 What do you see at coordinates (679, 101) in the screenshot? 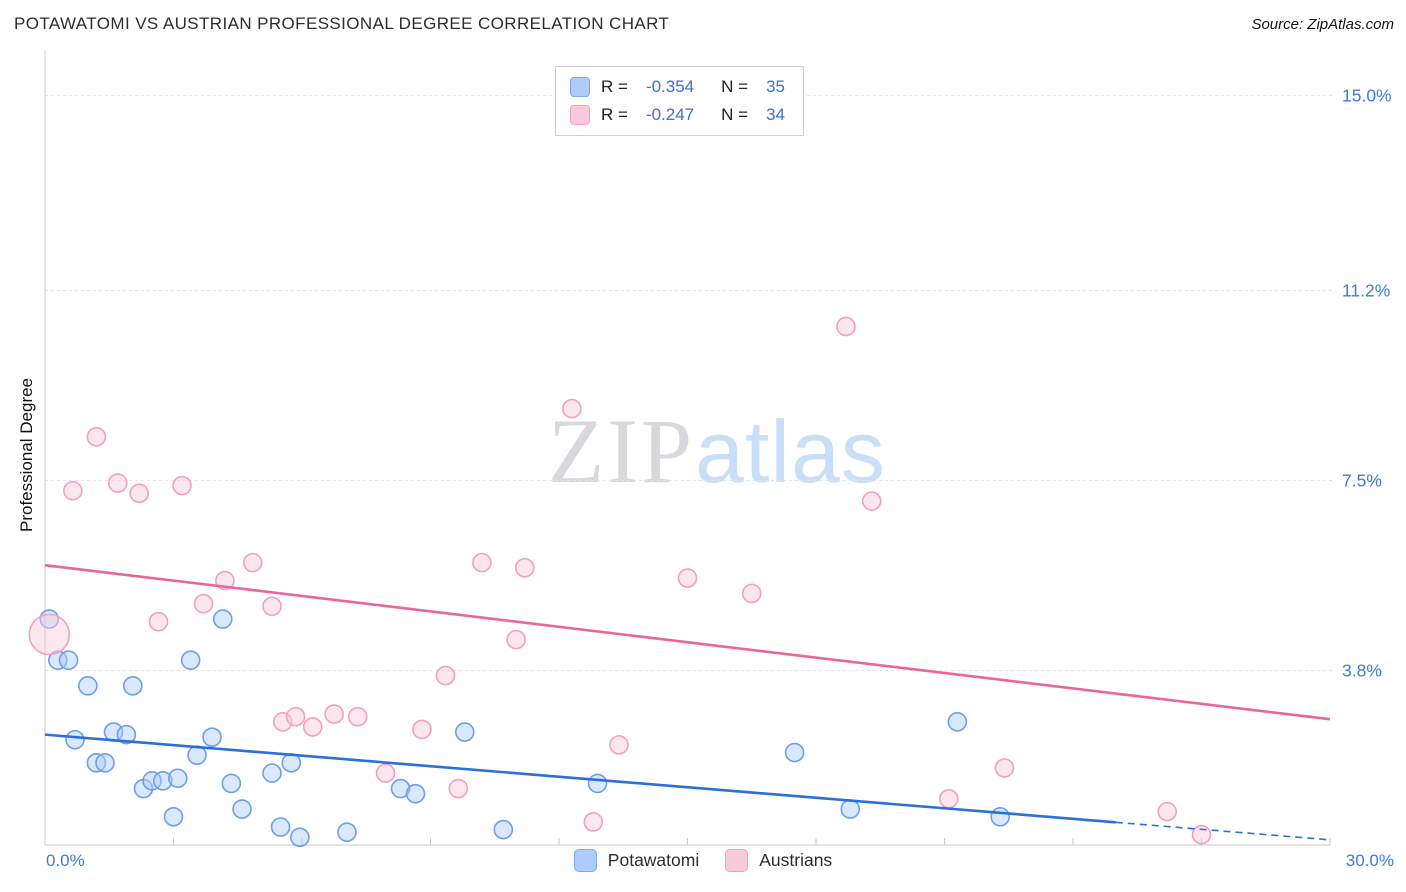
I see `correlation-legend: R = -0.354 N = 35 R = -0.247 N = 34` at bounding box center [679, 101].